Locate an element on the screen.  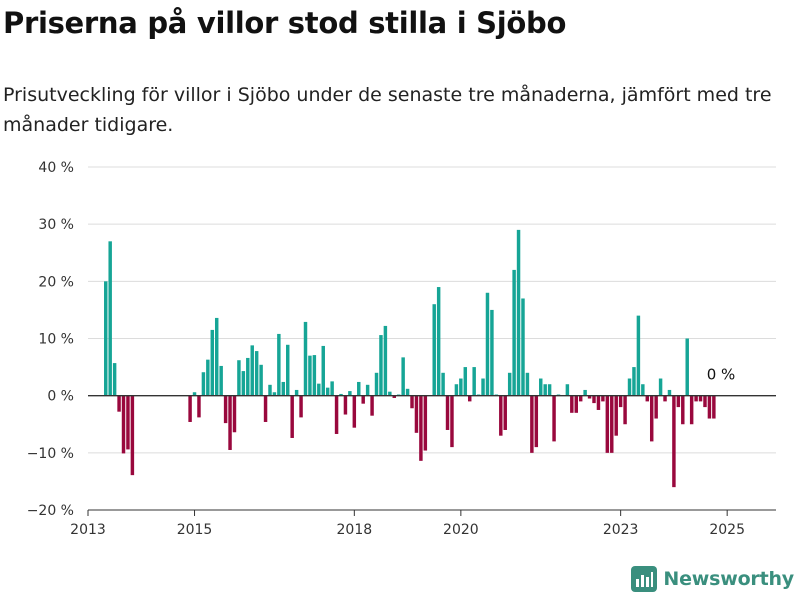
annotations: 0 % is located at coordinates (721, 375).